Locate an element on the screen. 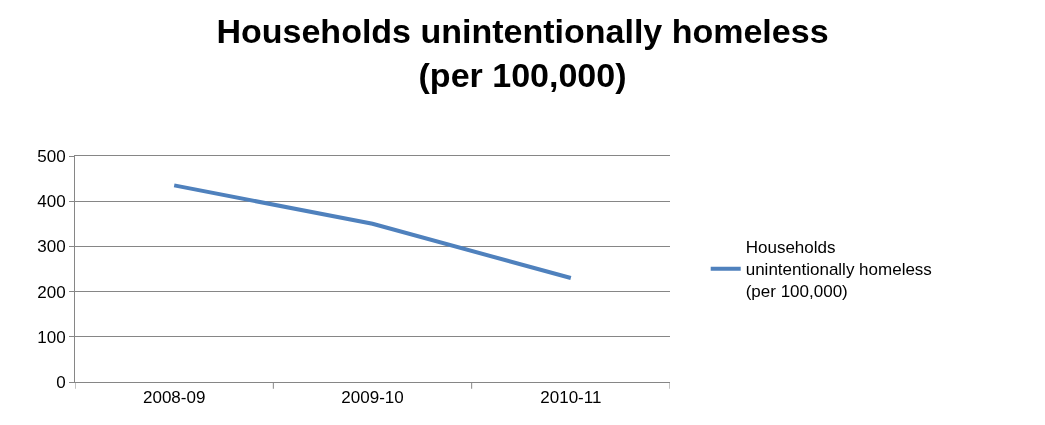 This screenshot has height=425, width=1045. x-tick-label: 2009-10 is located at coordinates (372, 398).